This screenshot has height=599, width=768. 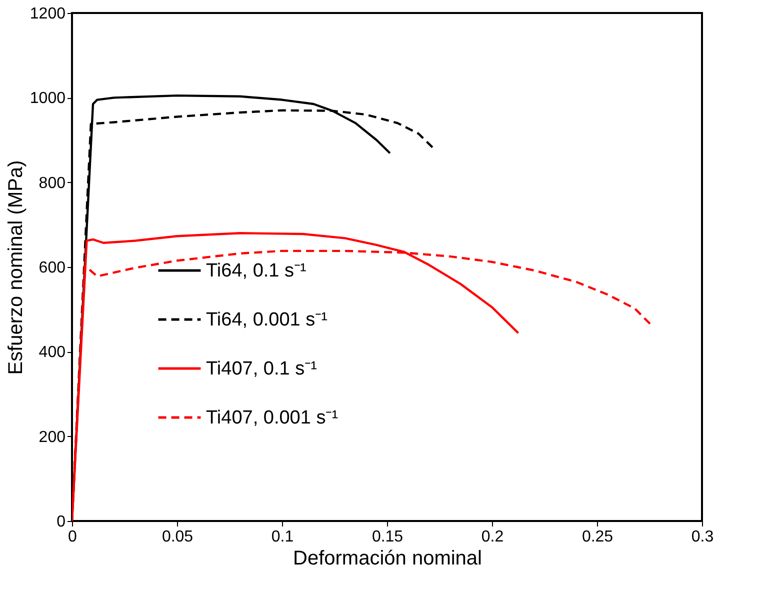 I want to click on x-tick-label: 0, so click(x=73, y=537).